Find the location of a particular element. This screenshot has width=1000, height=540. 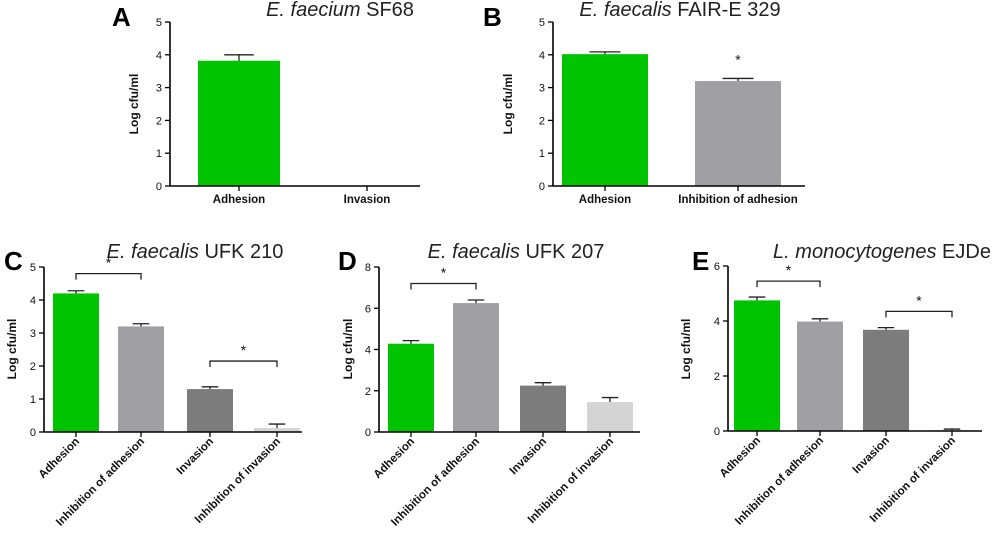

panel-title: E. faecium SF68 is located at coordinates (340, 10).